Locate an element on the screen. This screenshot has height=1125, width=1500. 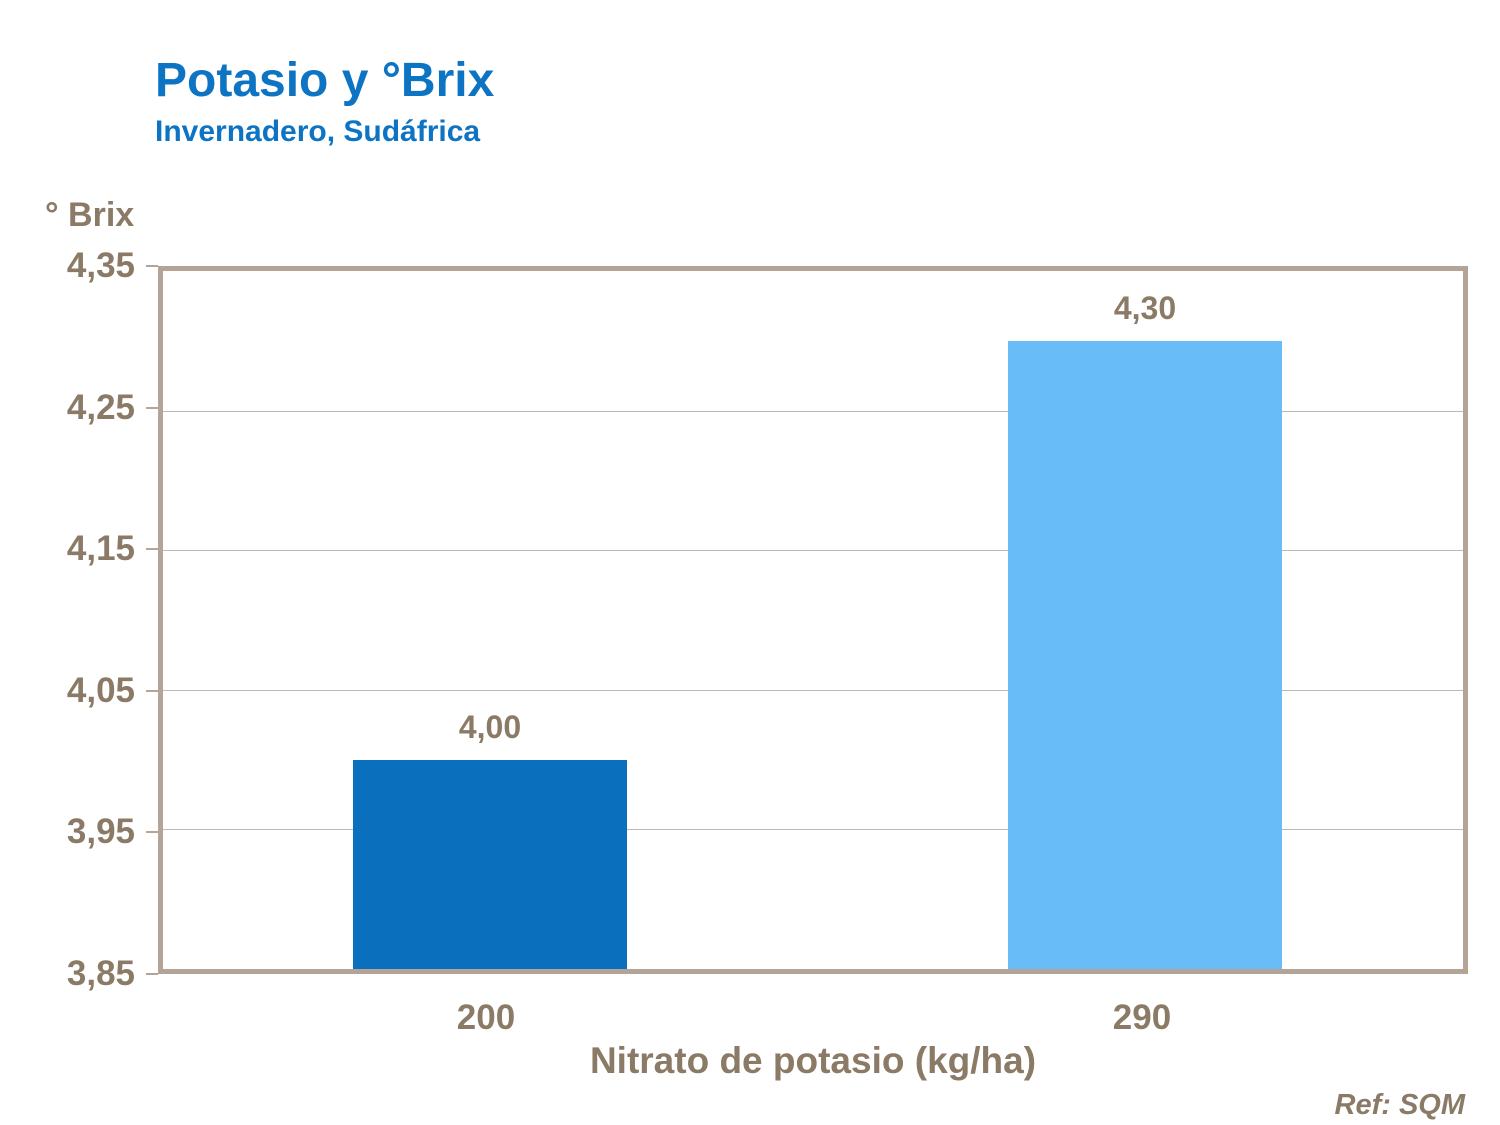
x-tick-label-200: 200 is located at coordinates (486, 1017).